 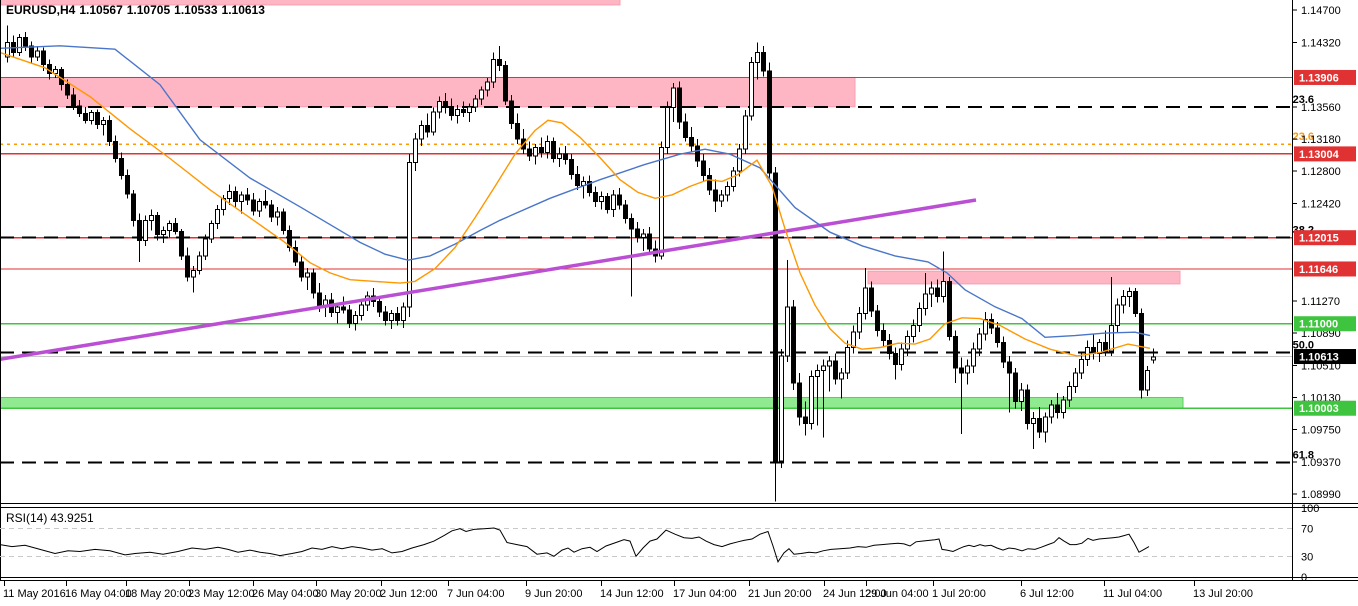 What do you see at coordinates (1303, 100) in the screenshot?
I see `fib-level-label: 23.6` at bounding box center [1303, 100].